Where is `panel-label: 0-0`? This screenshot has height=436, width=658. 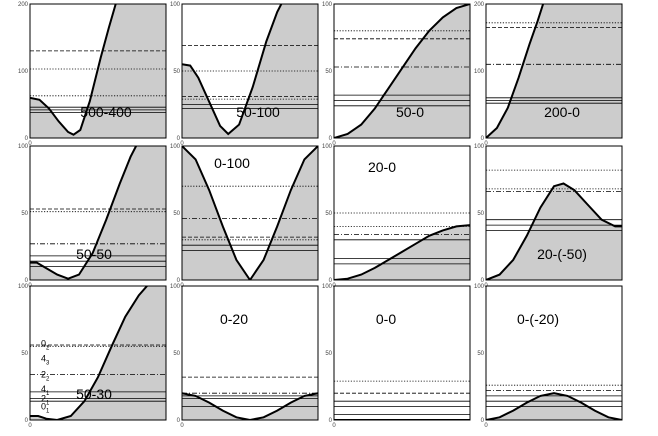 panel-label: 0-0 is located at coordinates (386, 319).